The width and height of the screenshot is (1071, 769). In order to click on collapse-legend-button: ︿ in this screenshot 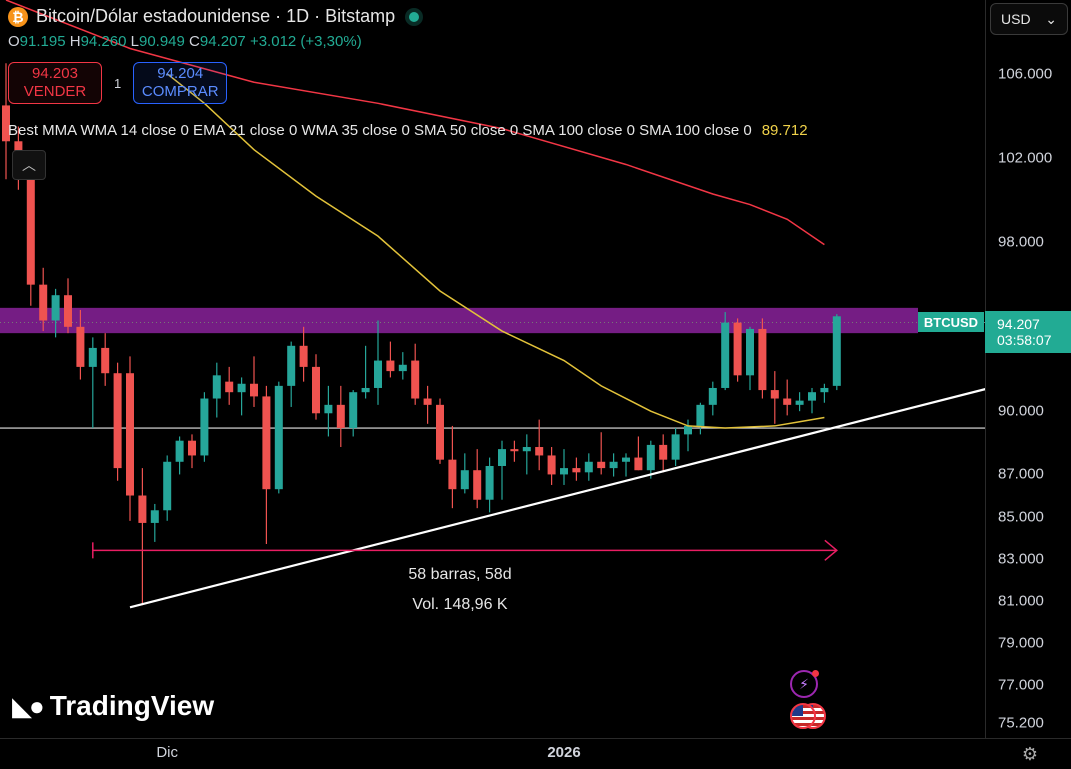, I will do `click(29, 165)`.